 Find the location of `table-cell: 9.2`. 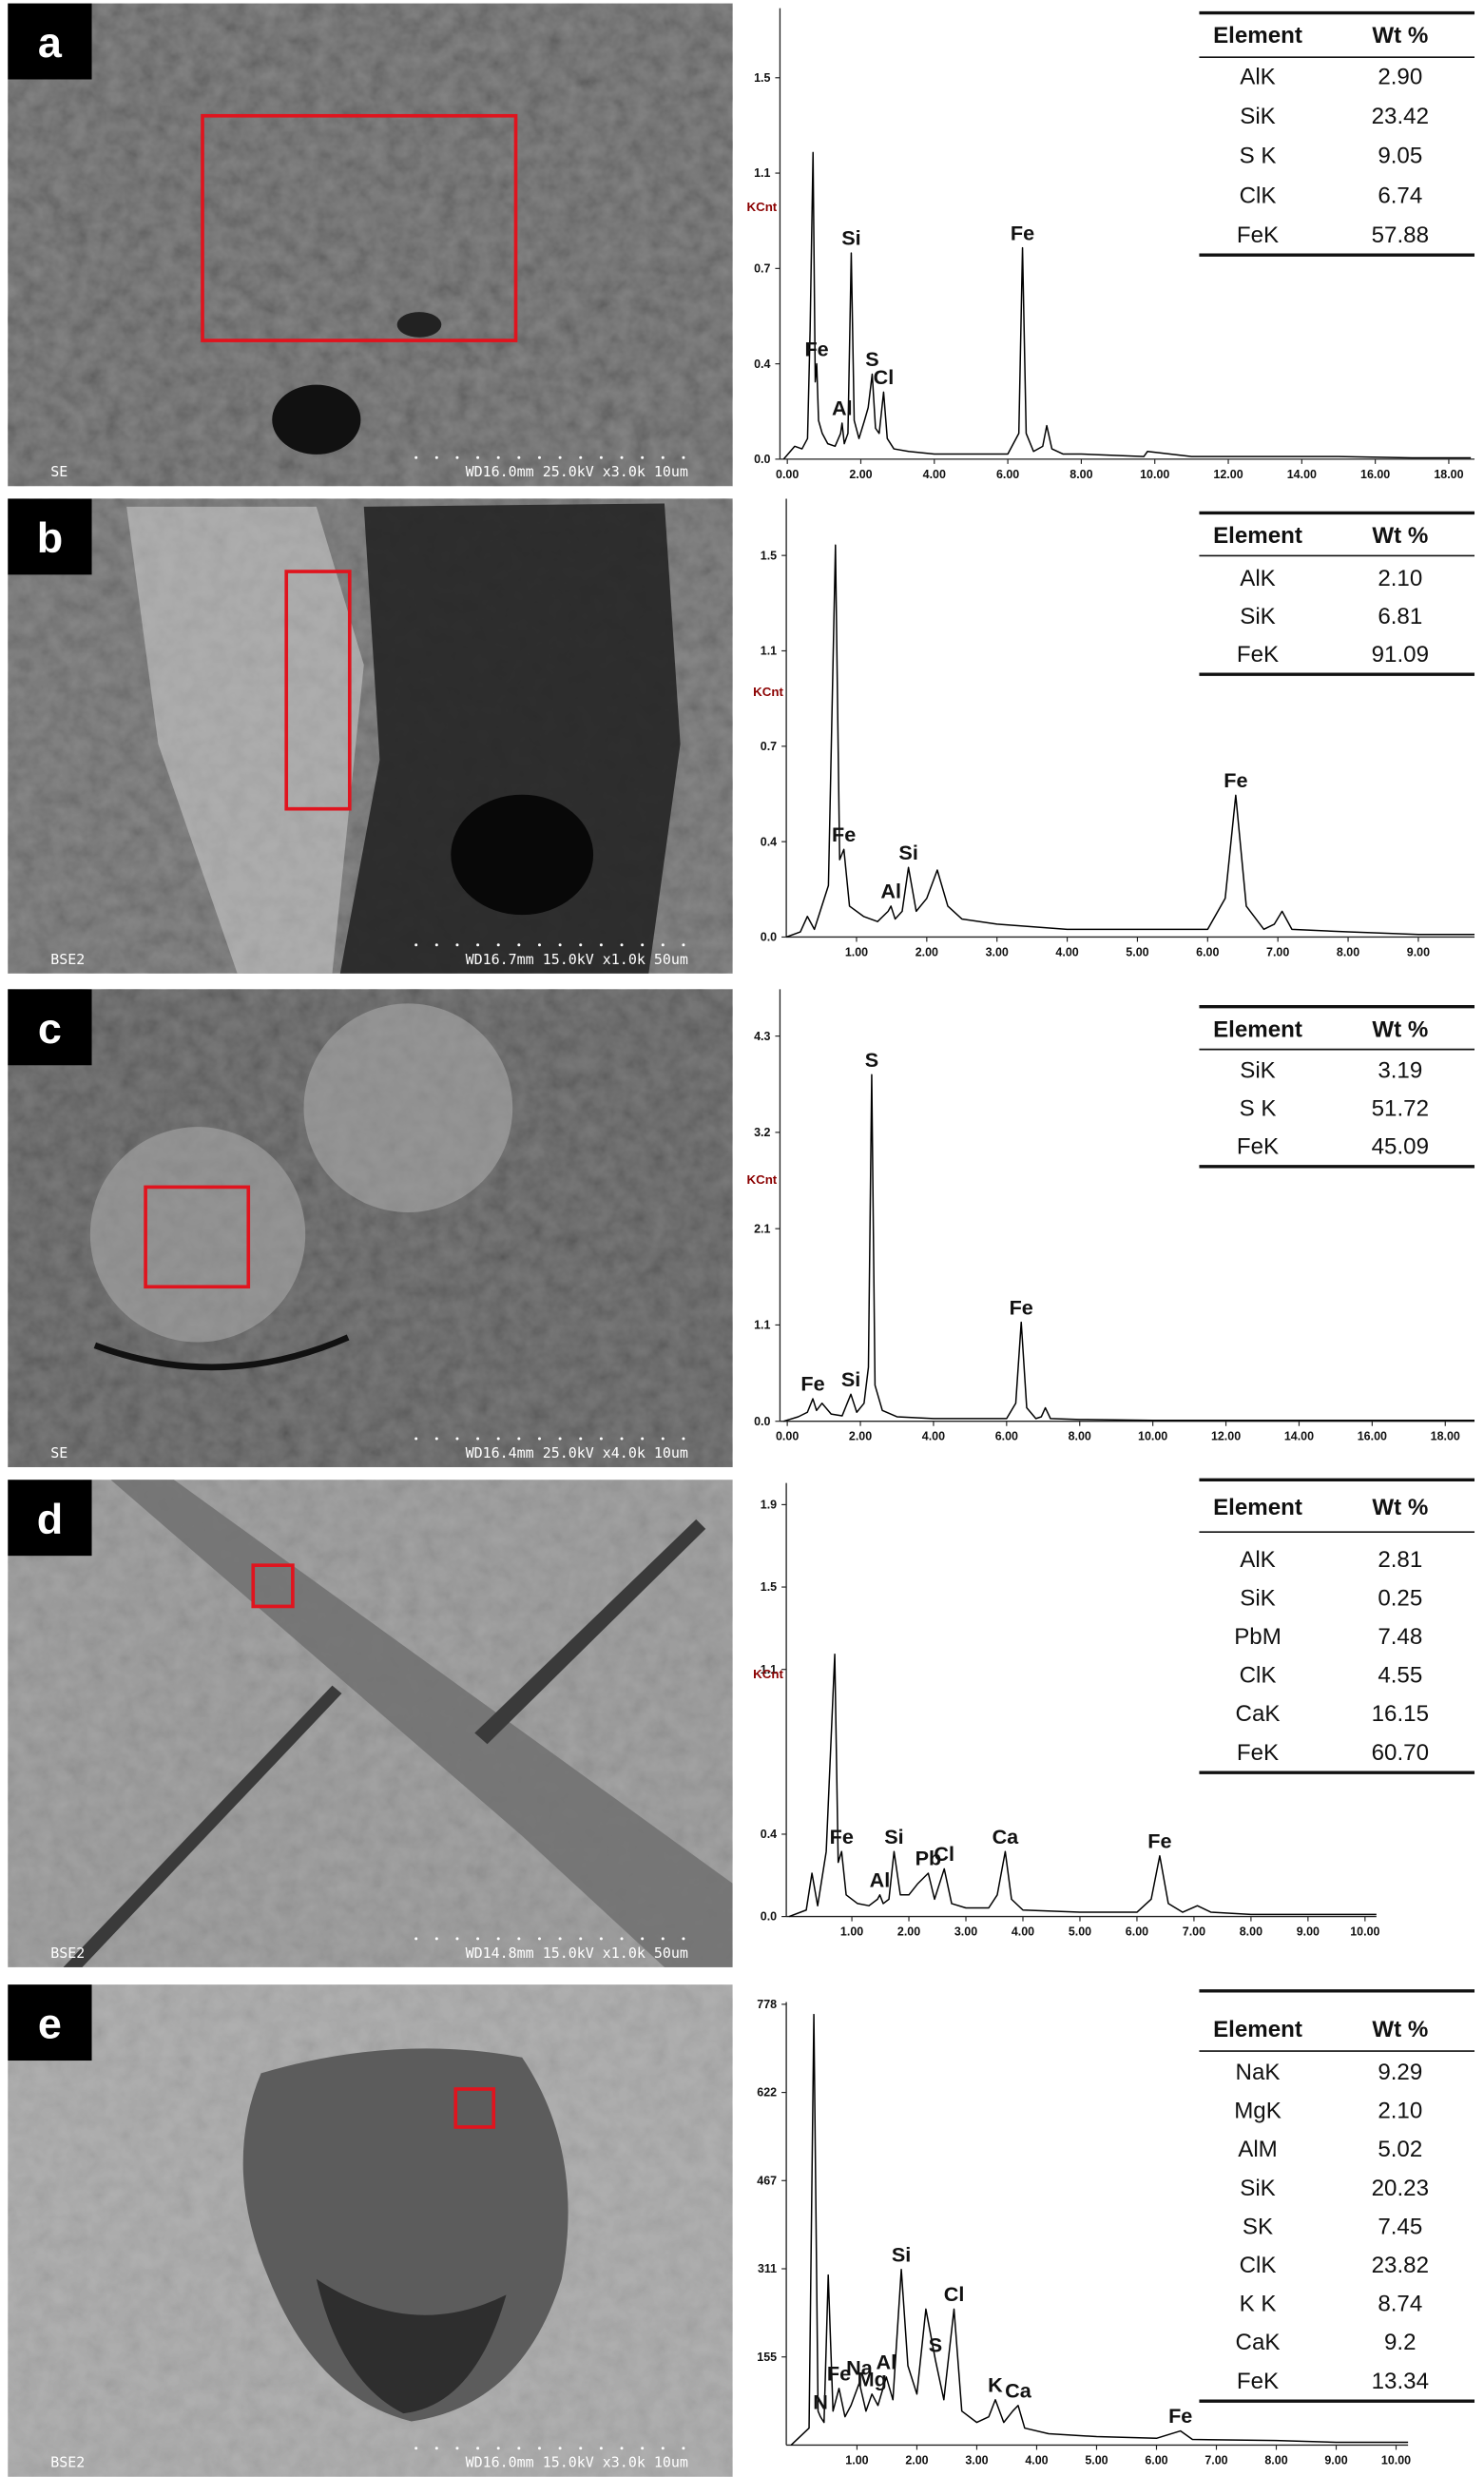

table-cell: 9.2 is located at coordinates (1400, 2342).